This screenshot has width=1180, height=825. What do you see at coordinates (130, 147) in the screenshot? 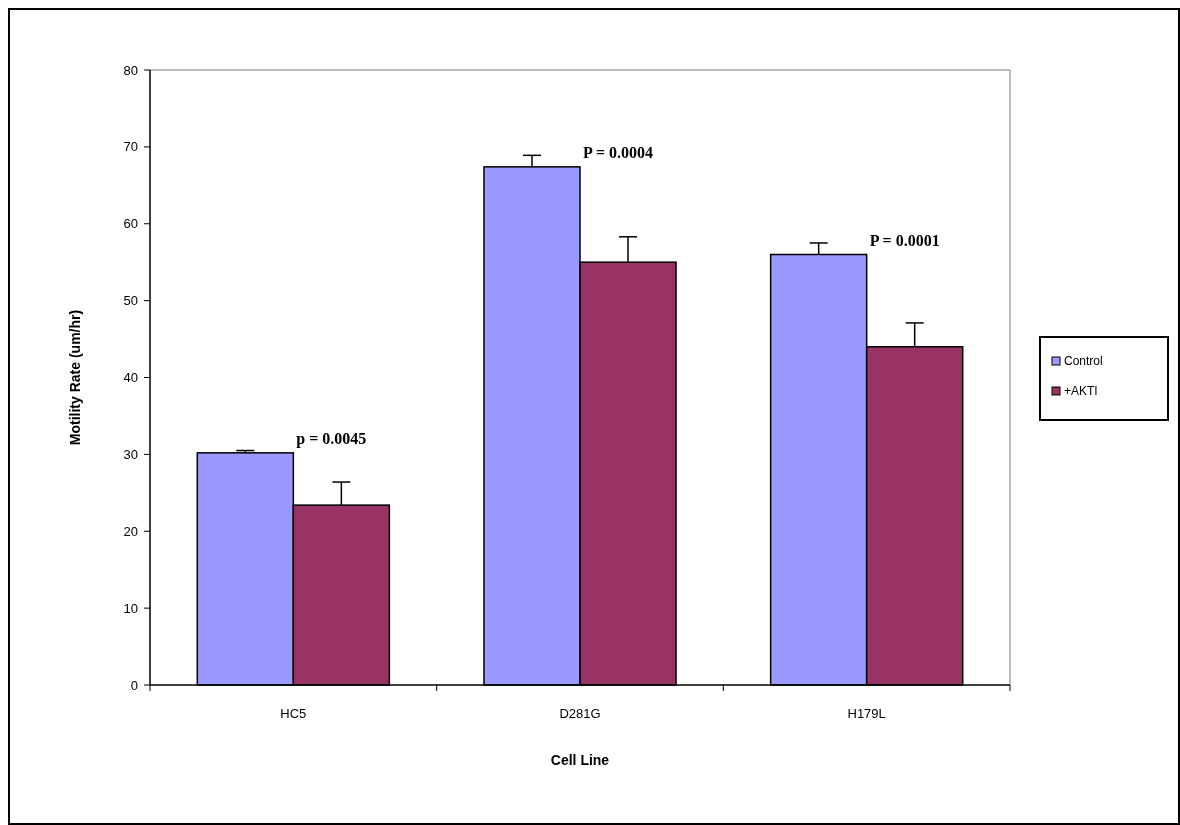
I see `y-tick-label: 70` at bounding box center [130, 147].